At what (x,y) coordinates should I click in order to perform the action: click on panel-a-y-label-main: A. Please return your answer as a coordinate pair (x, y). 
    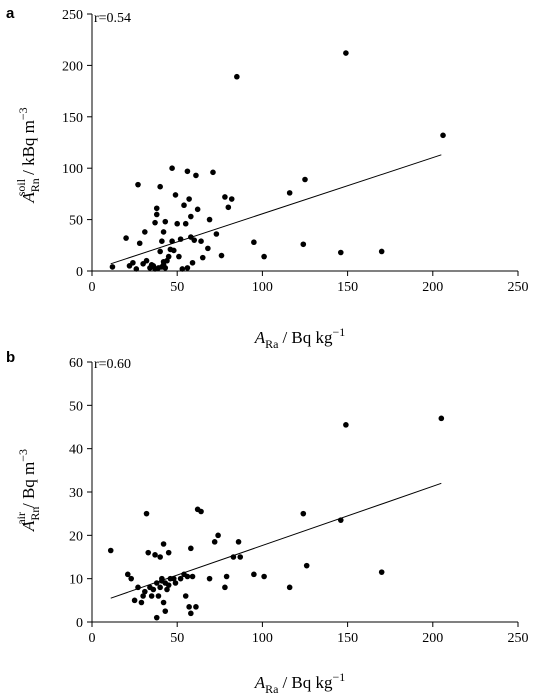
    Looking at the image, I should click on (28, 198).